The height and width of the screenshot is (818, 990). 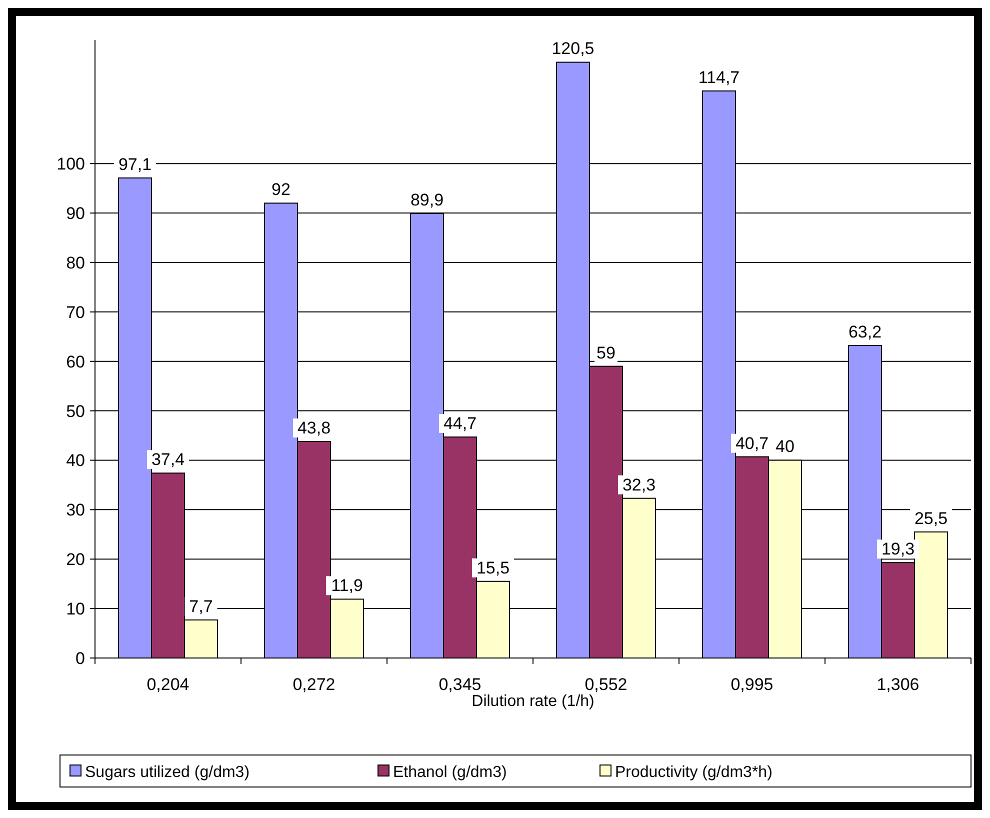 What do you see at coordinates (785, 446) in the screenshot?
I see `data-label: 40` at bounding box center [785, 446].